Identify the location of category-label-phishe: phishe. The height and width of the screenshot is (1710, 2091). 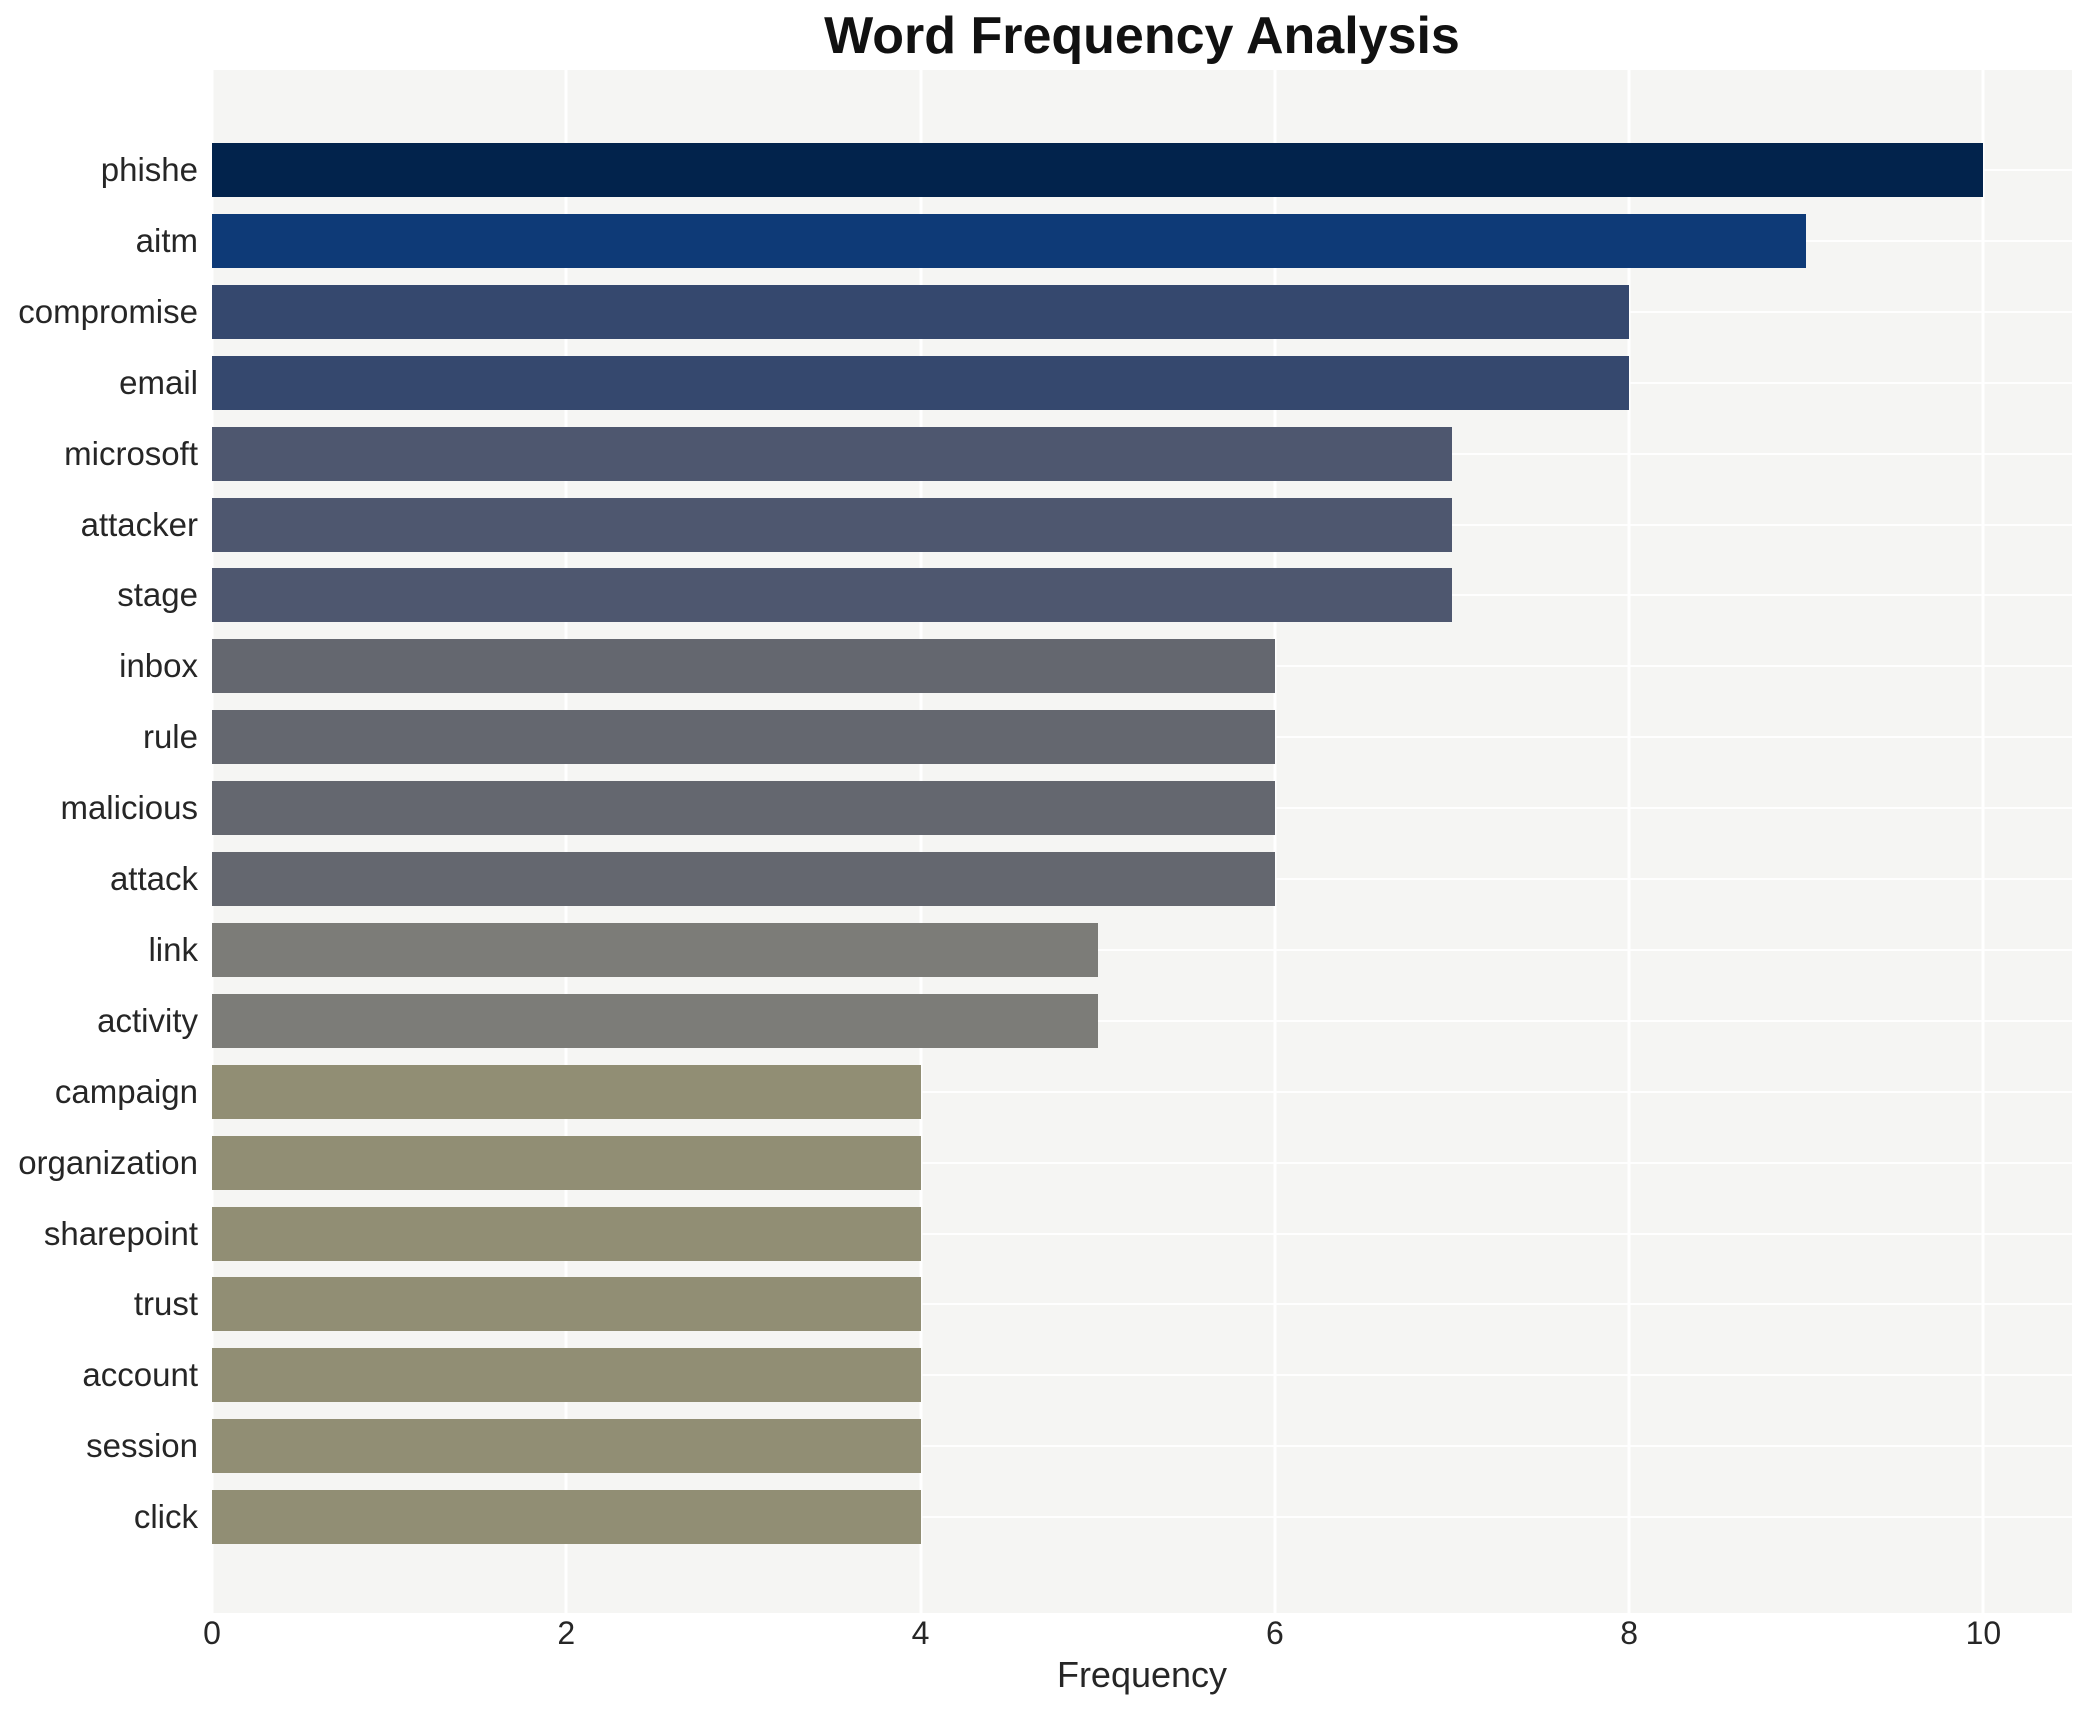
(149, 169).